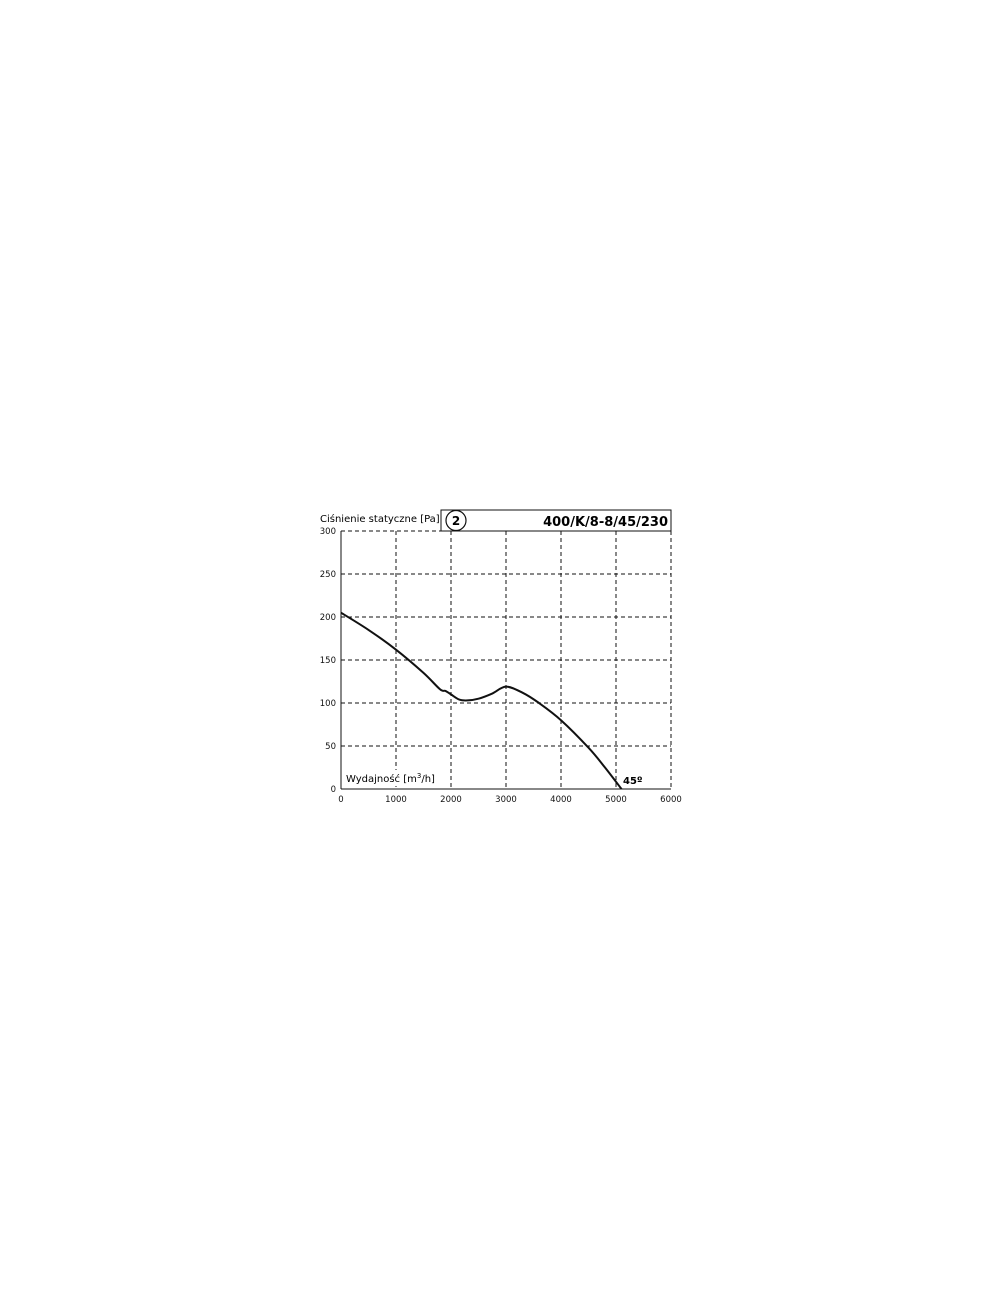 The height and width of the screenshot is (1300, 1000). I want to click on y-tick-label: 250, so click(328, 575).